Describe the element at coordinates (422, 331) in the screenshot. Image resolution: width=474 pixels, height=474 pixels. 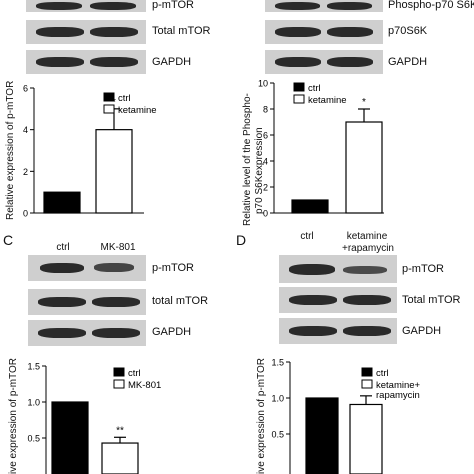
I see `panel-d-blot-label-gapdh: GAPDH` at that location.